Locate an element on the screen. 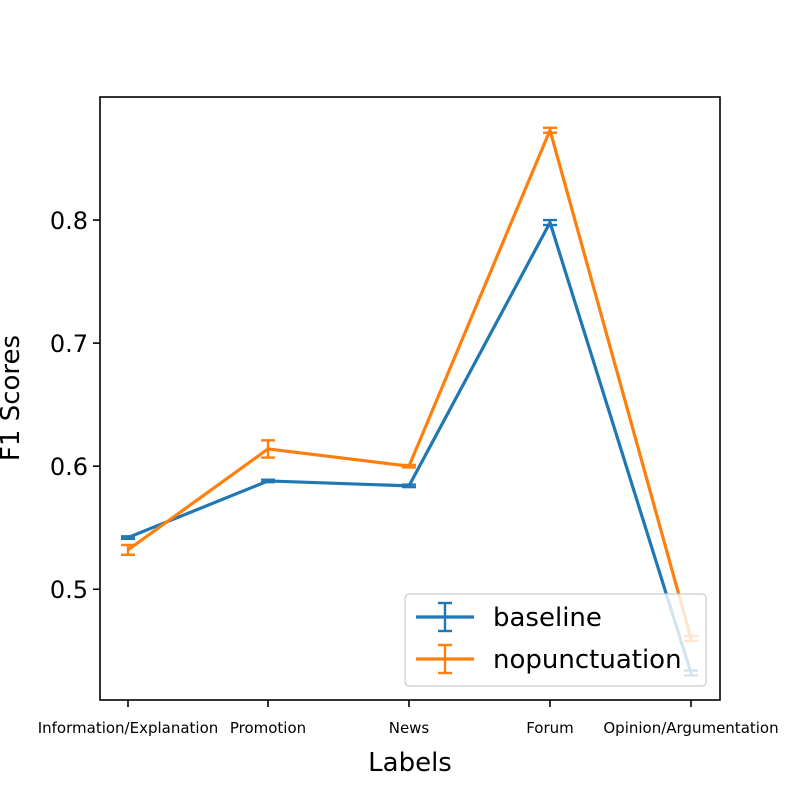 This screenshot has height=800, width=800. x-tick-label: Information/Explanation is located at coordinates (128, 728).